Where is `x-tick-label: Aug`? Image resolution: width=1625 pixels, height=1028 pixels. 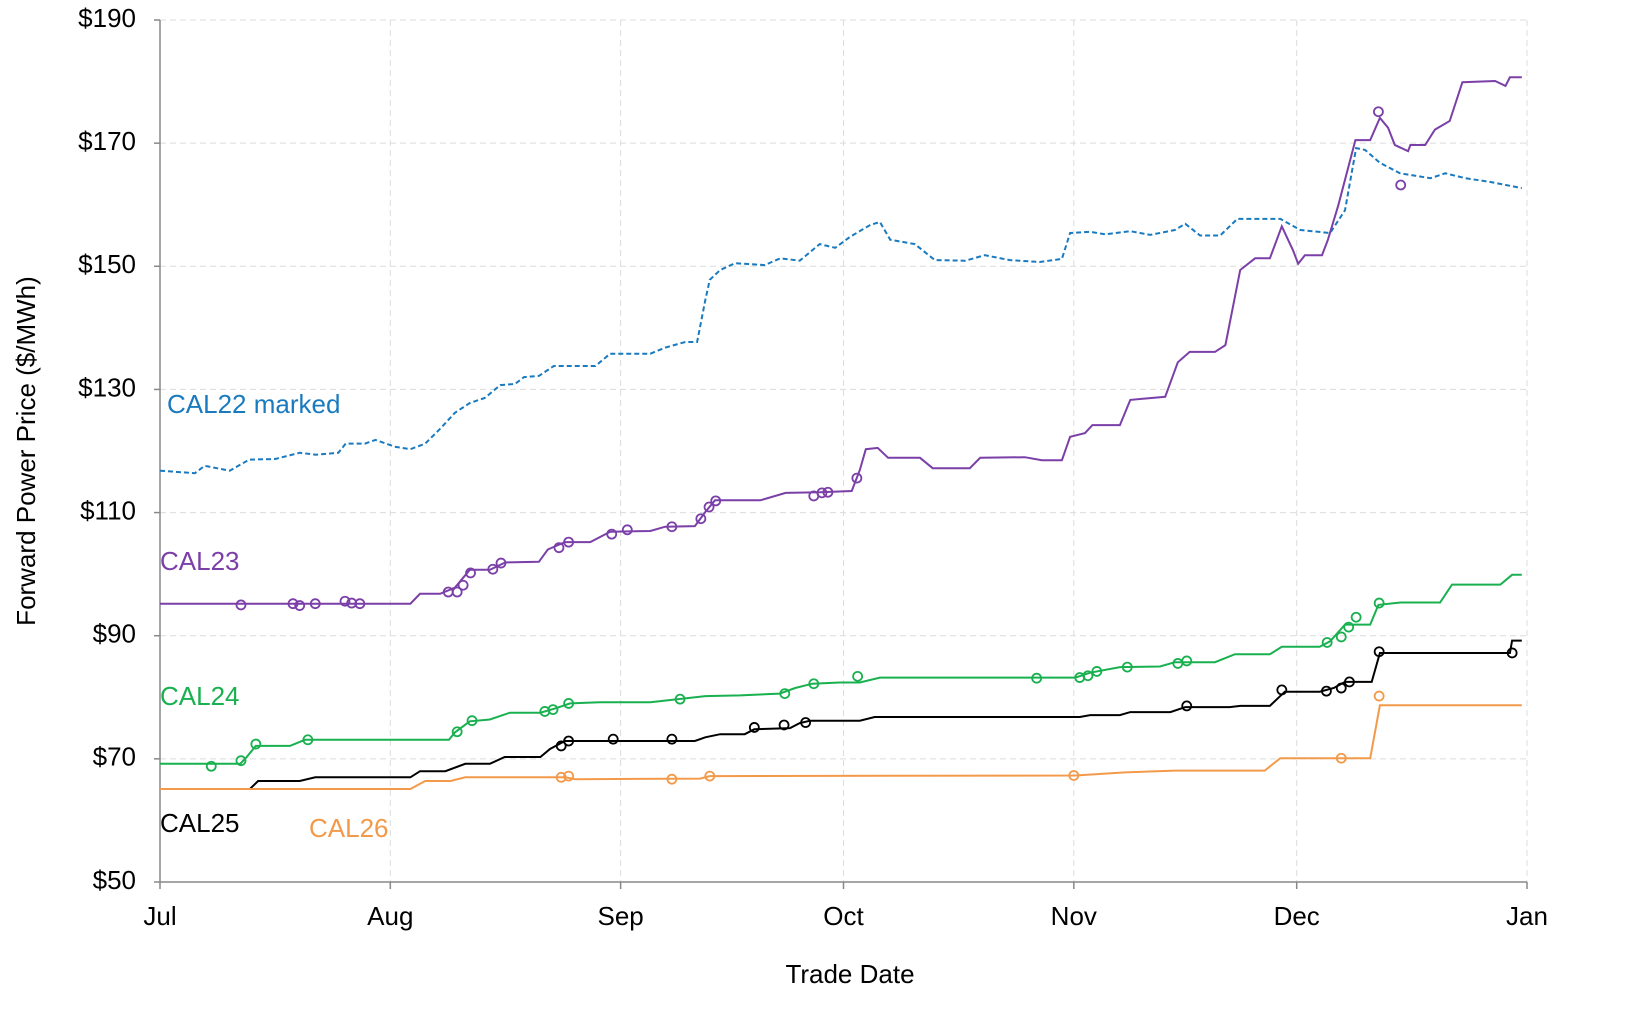
x-tick-label: Aug is located at coordinates (390, 916).